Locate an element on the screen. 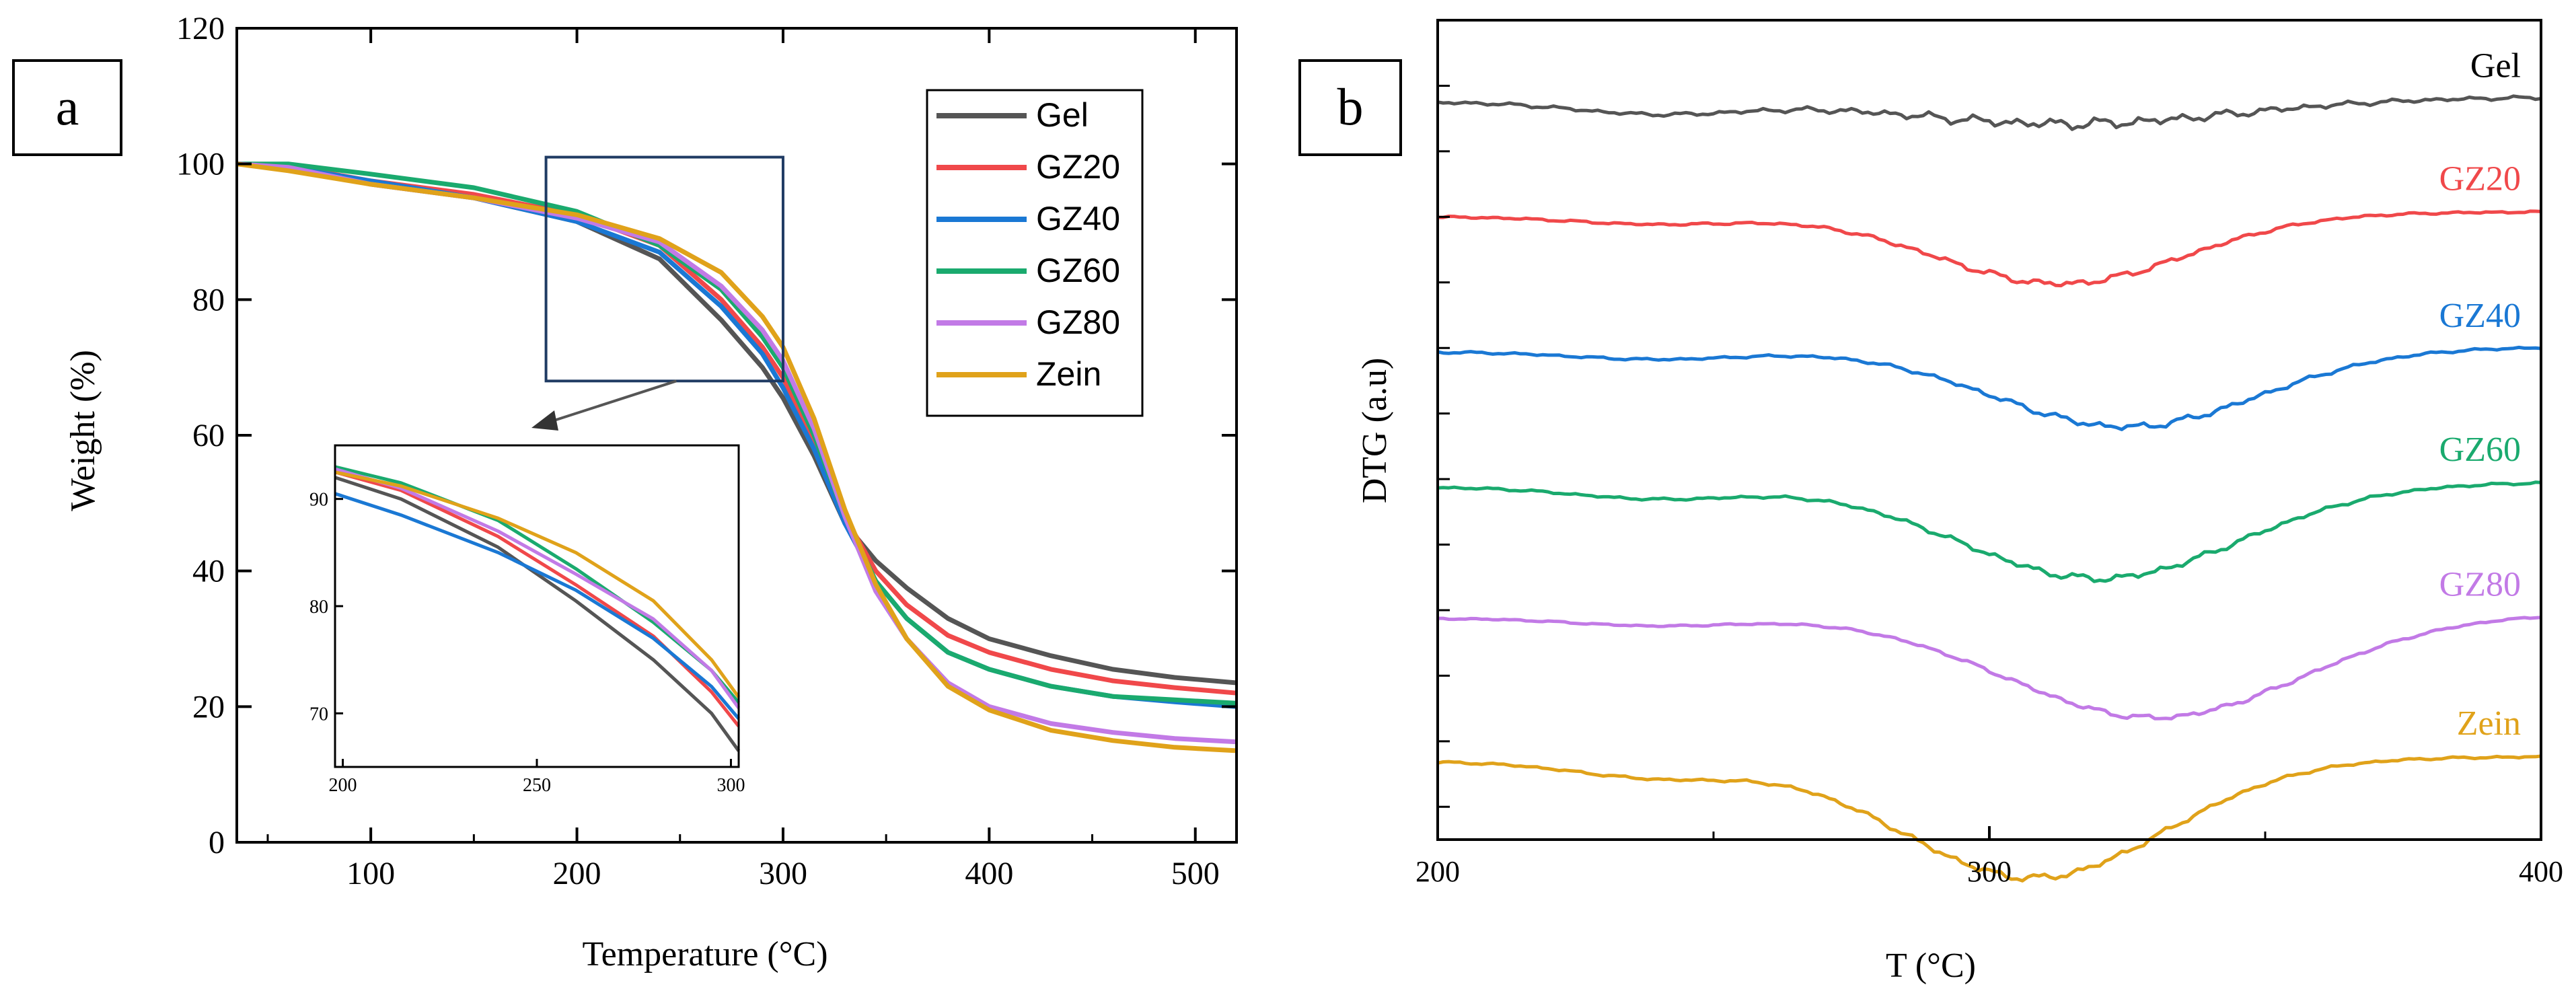  inset-x-tick-label: 200 is located at coordinates (343, 785).